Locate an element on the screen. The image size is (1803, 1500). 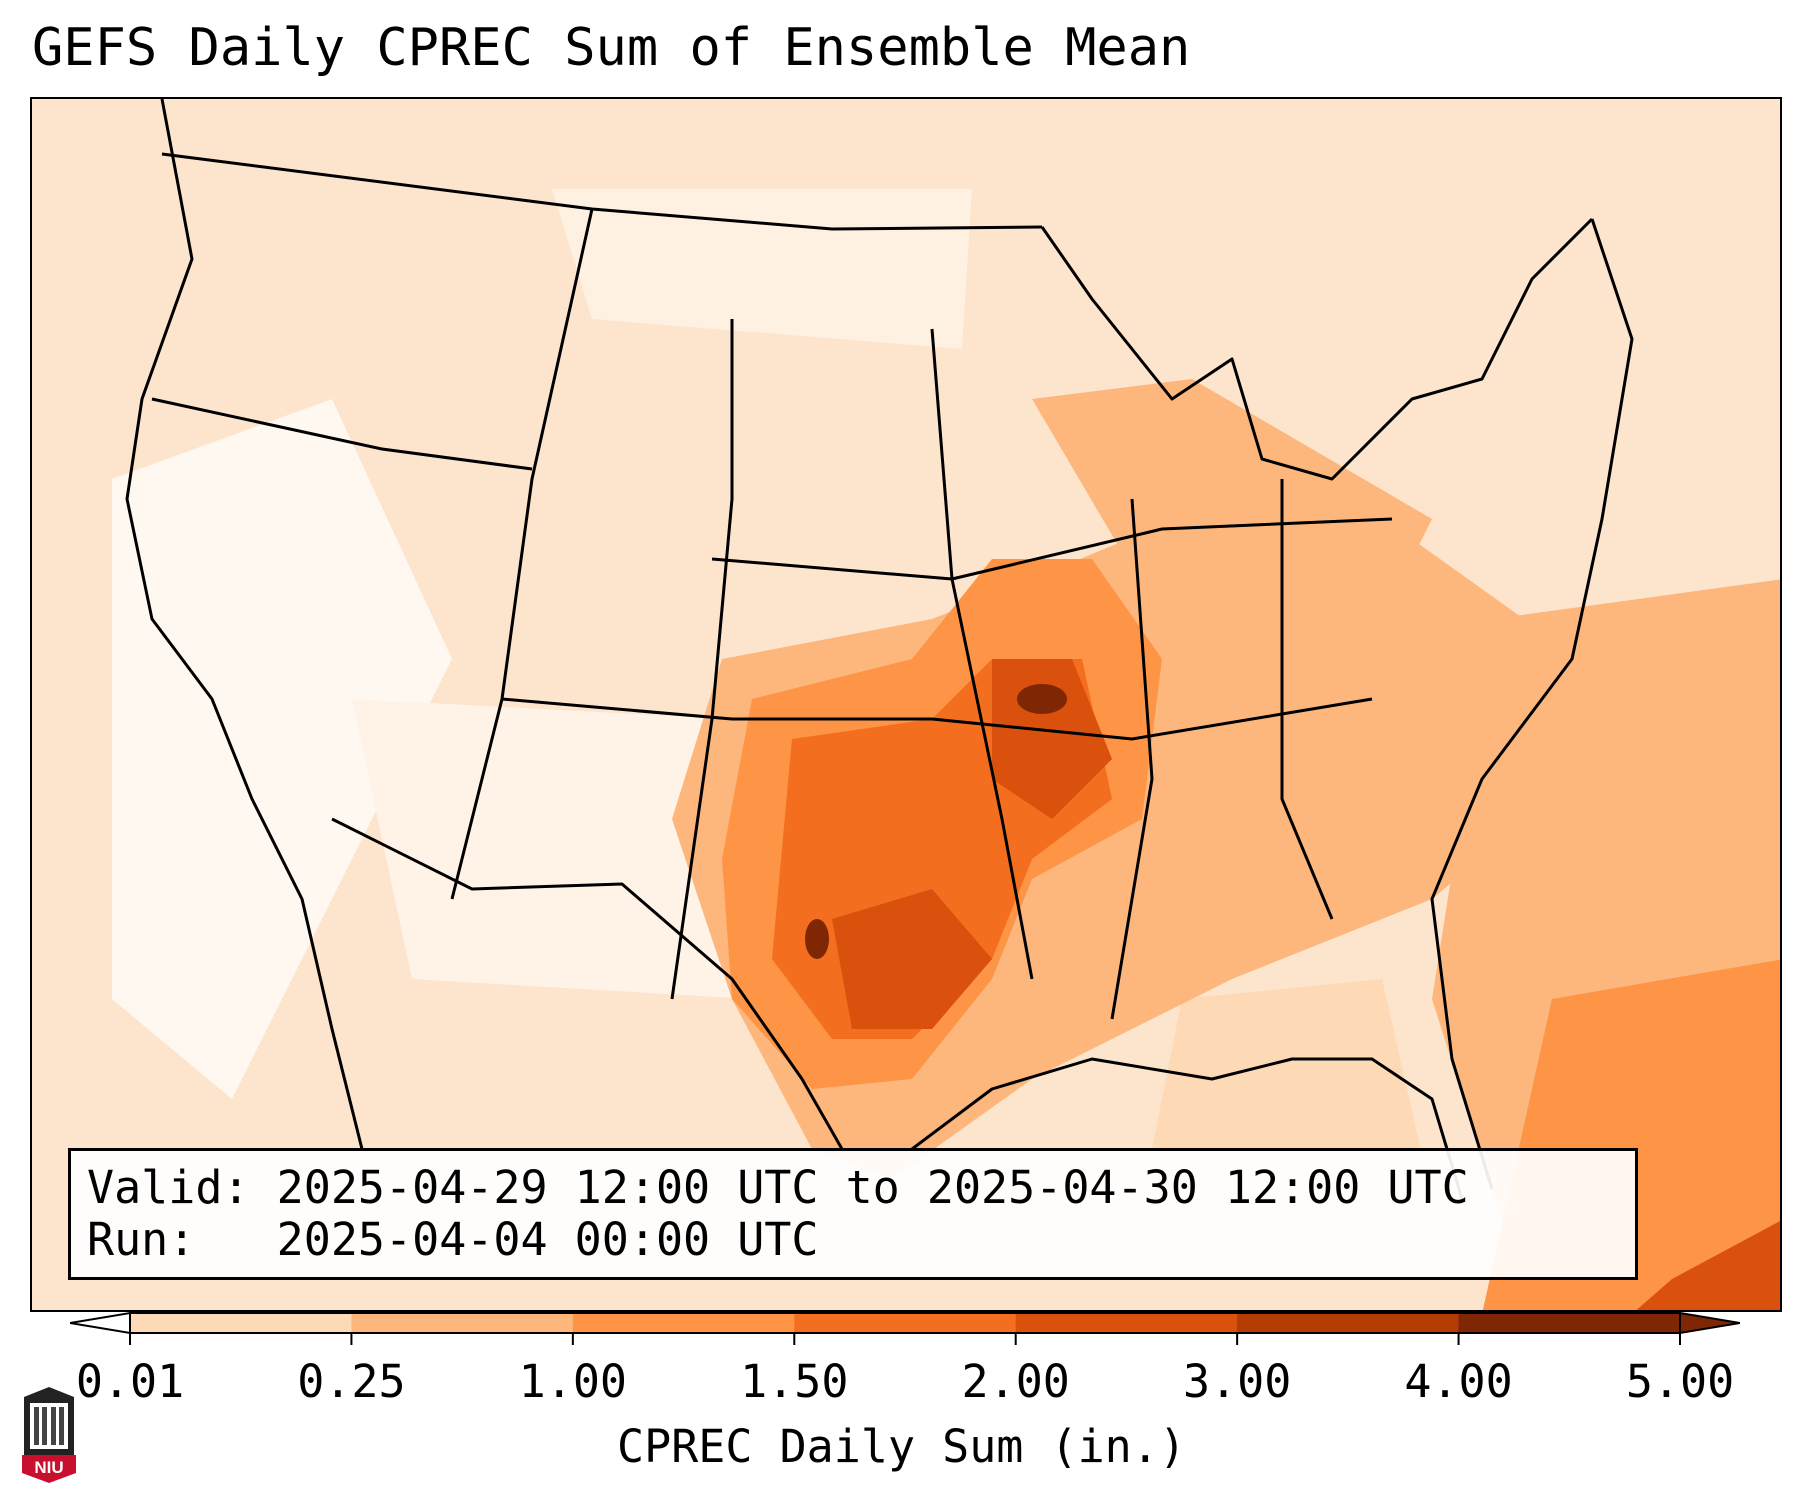
colorbar-tick-label: 2.00 is located at coordinates (1015, 1381).